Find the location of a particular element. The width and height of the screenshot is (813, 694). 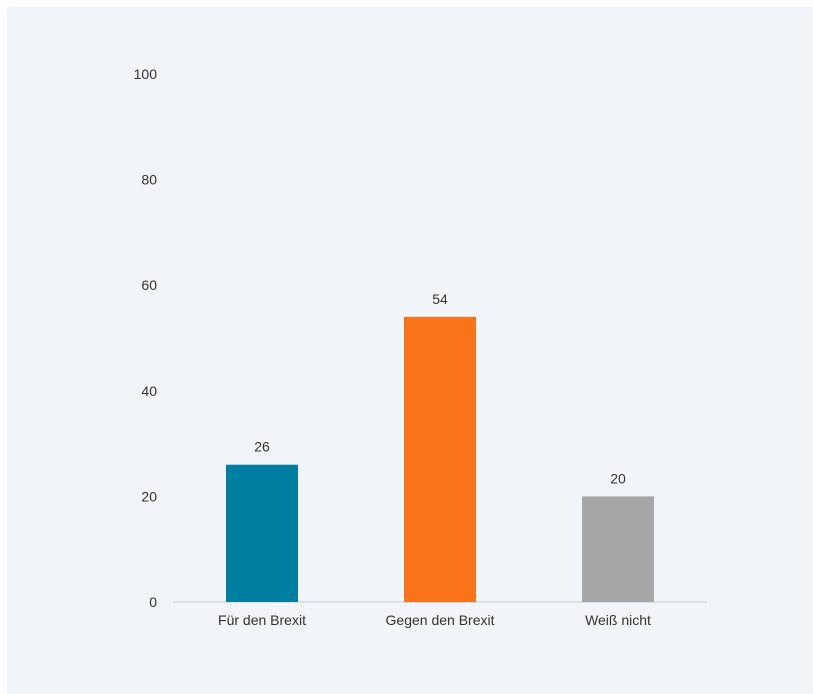

y-tick-label: 40 is located at coordinates (149, 391).